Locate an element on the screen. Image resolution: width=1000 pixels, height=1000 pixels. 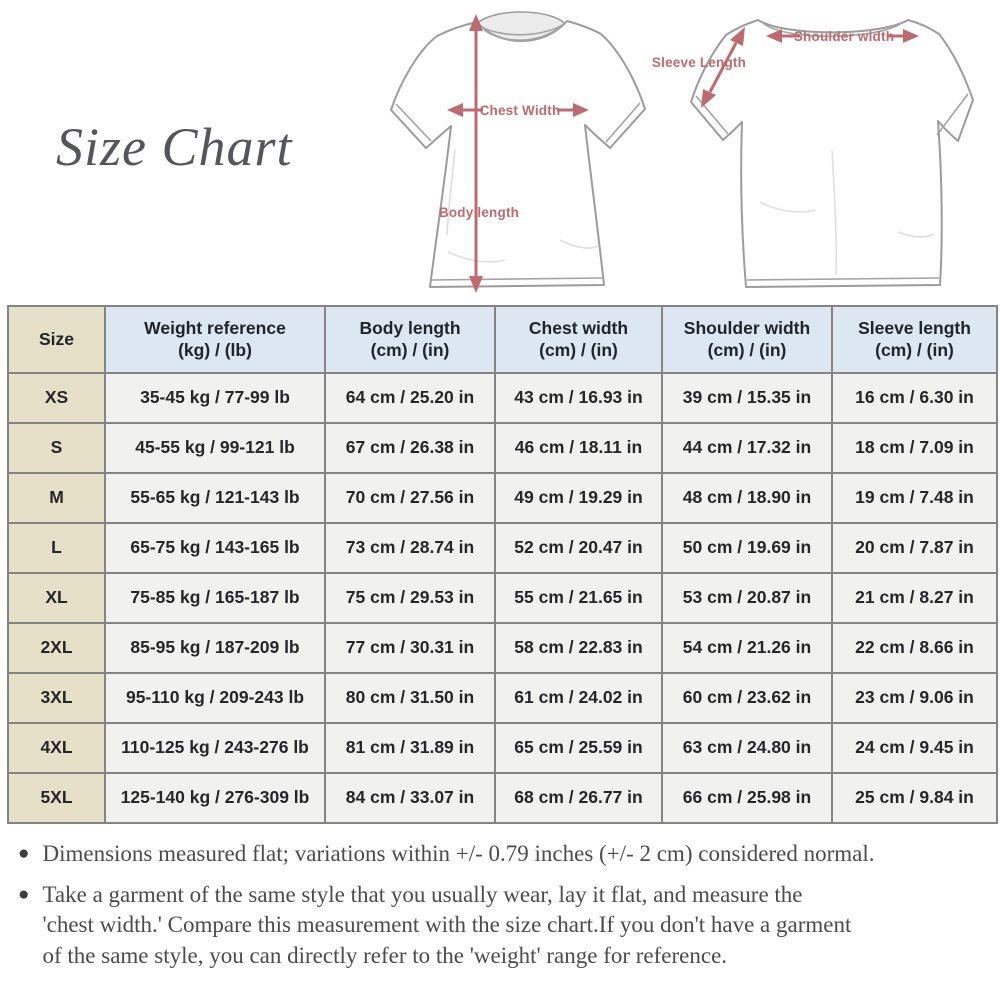
shoulder-width-cell: 60 cm / 23.62 in is located at coordinates (747, 698).